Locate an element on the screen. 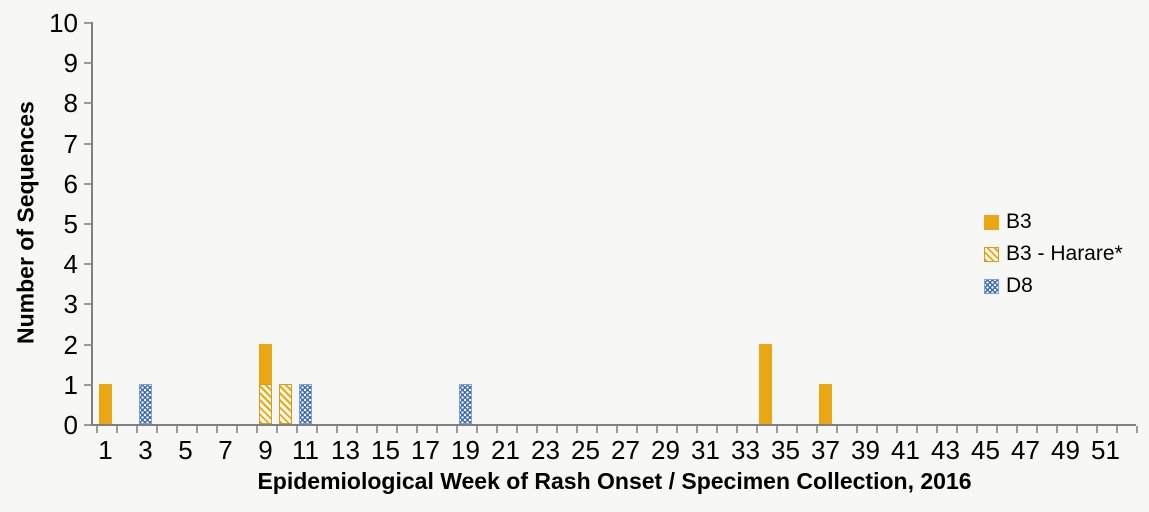  y-tick-label: 8 is located at coordinates (70, 103).